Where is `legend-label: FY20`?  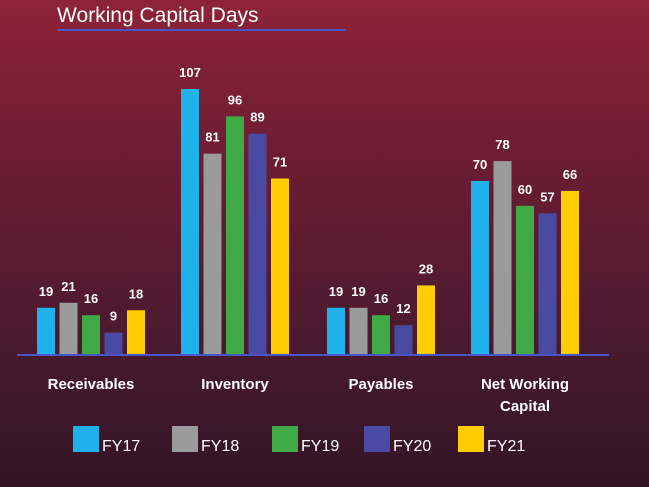
legend-label: FY20 is located at coordinates (412, 446).